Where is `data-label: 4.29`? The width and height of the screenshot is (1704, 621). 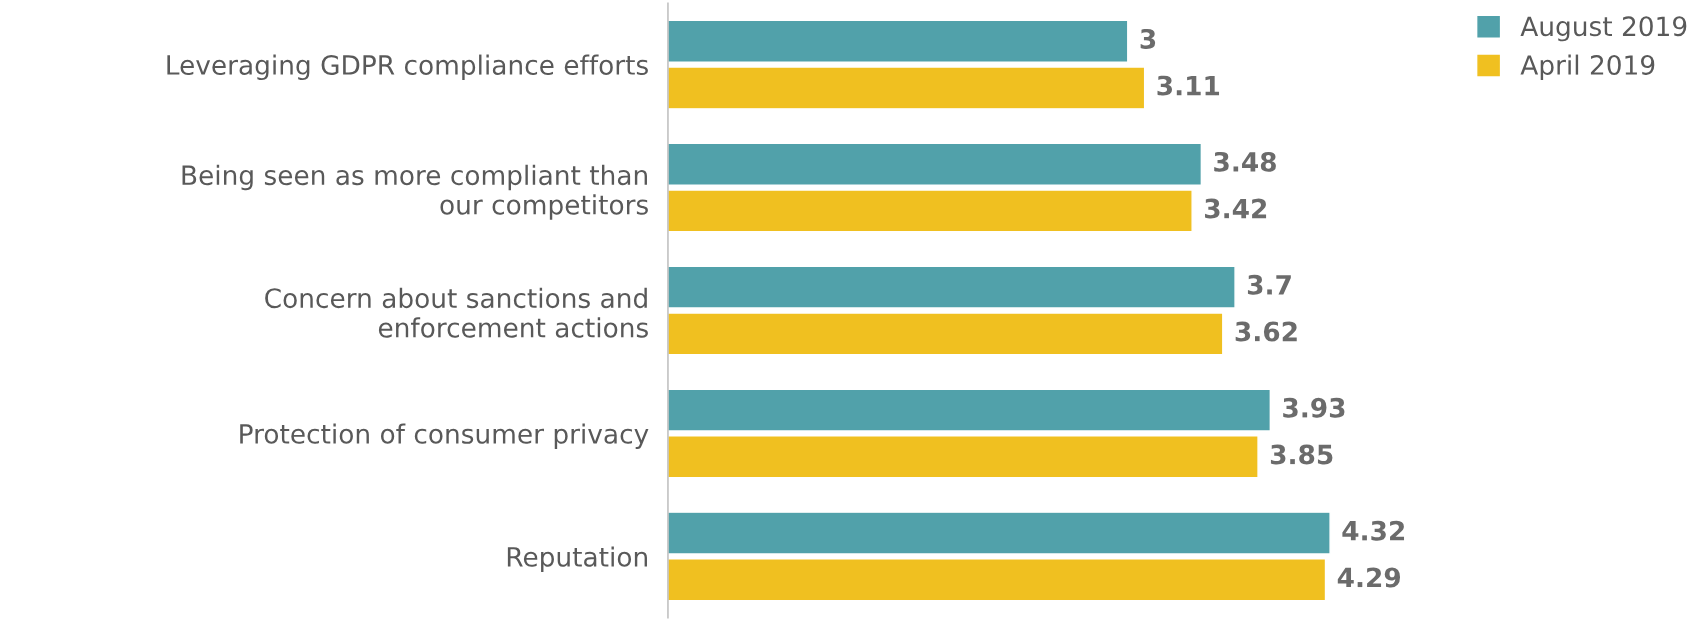 data-label: 4.29 is located at coordinates (1369, 577).